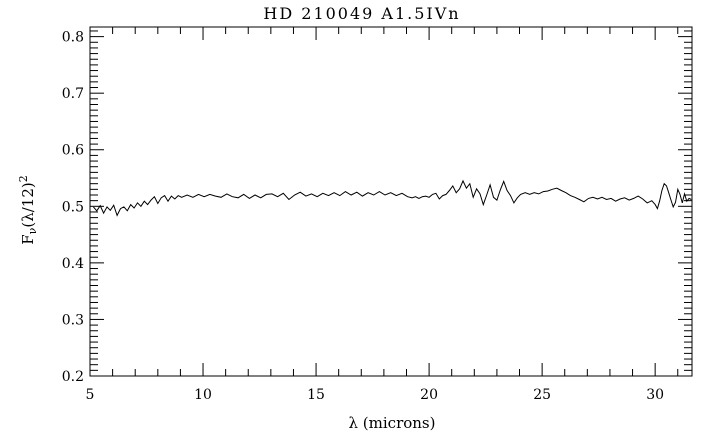  Describe the element at coordinates (90, 395) in the screenshot. I see `x-tick-label: 5` at that location.